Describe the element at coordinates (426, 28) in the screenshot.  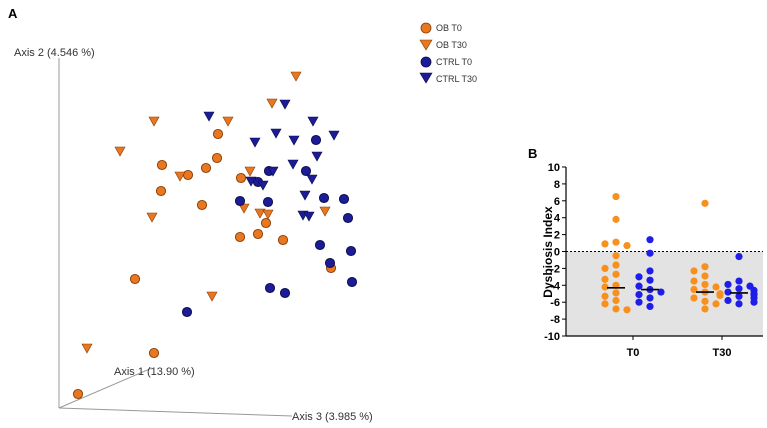
I see `legend-marker-ob-t0` at that location.